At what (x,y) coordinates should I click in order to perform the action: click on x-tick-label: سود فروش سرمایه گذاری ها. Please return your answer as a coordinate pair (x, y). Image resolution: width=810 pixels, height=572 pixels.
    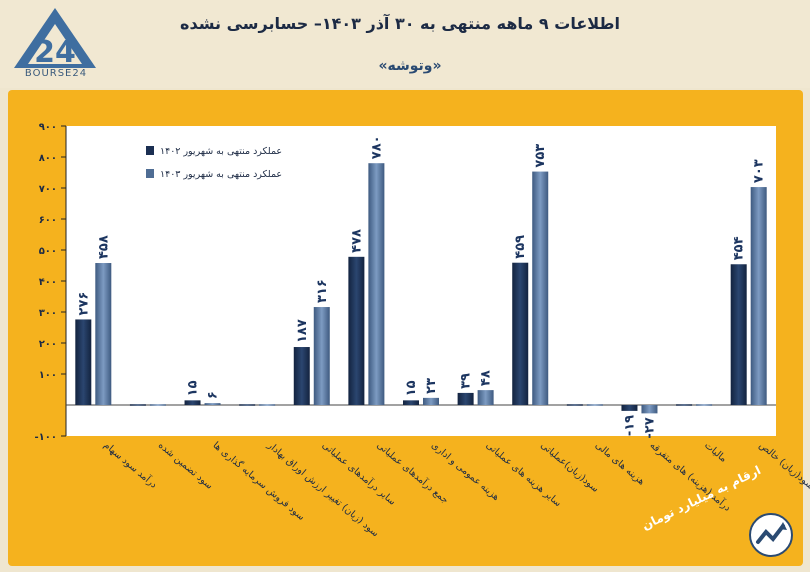
    Looking at the image, I should click on (259, 481).